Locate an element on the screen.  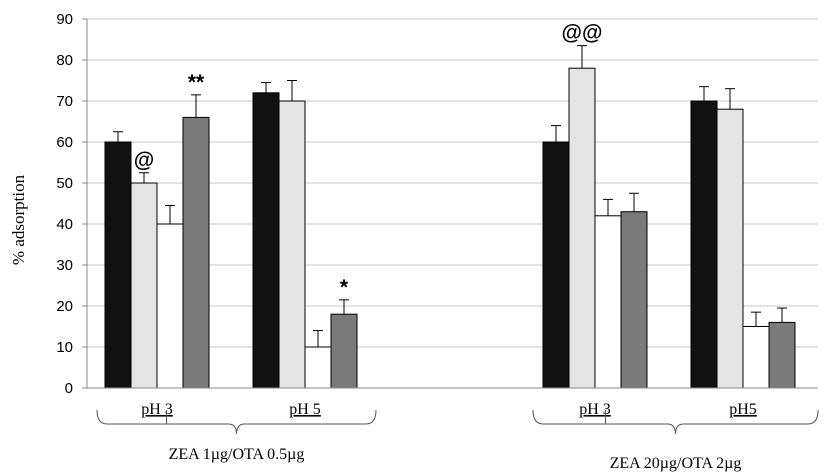
y-tick-label: 60 is located at coordinates (64, 142).